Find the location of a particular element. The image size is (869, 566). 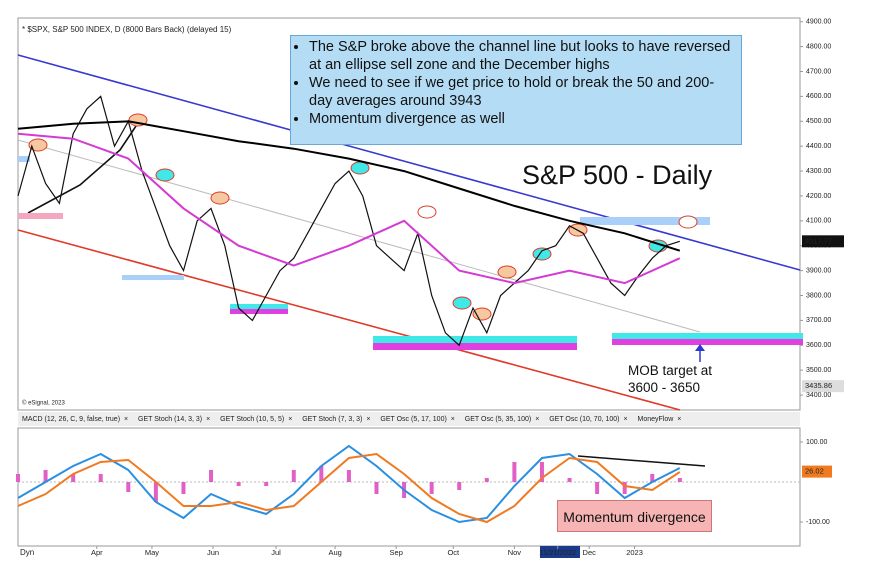

tab: GET Osc (5, 17, 100) is located at coordinates (413, 419).